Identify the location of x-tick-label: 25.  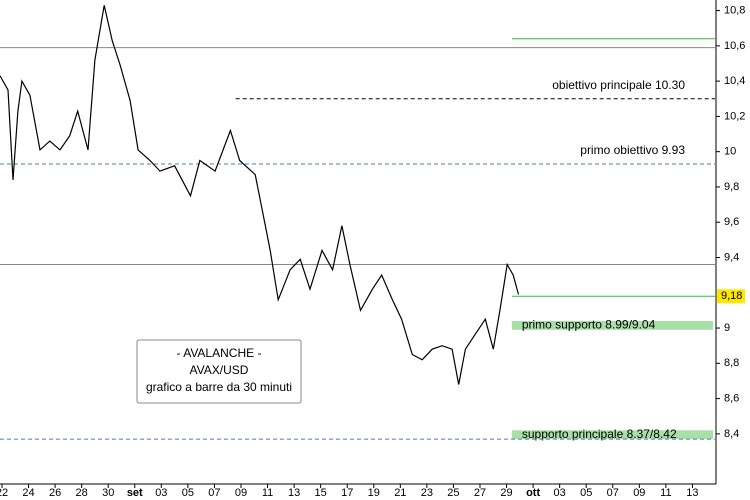
(453, 493).